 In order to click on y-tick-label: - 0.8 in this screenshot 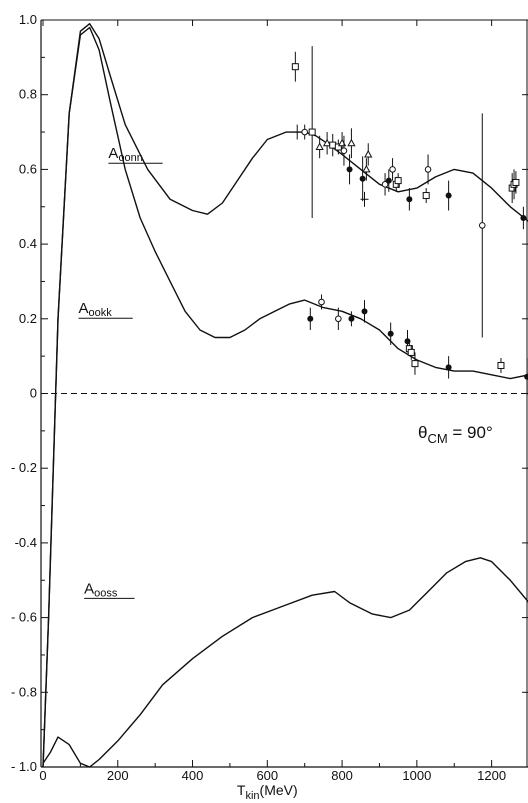, I will do `click(24, 691)`.